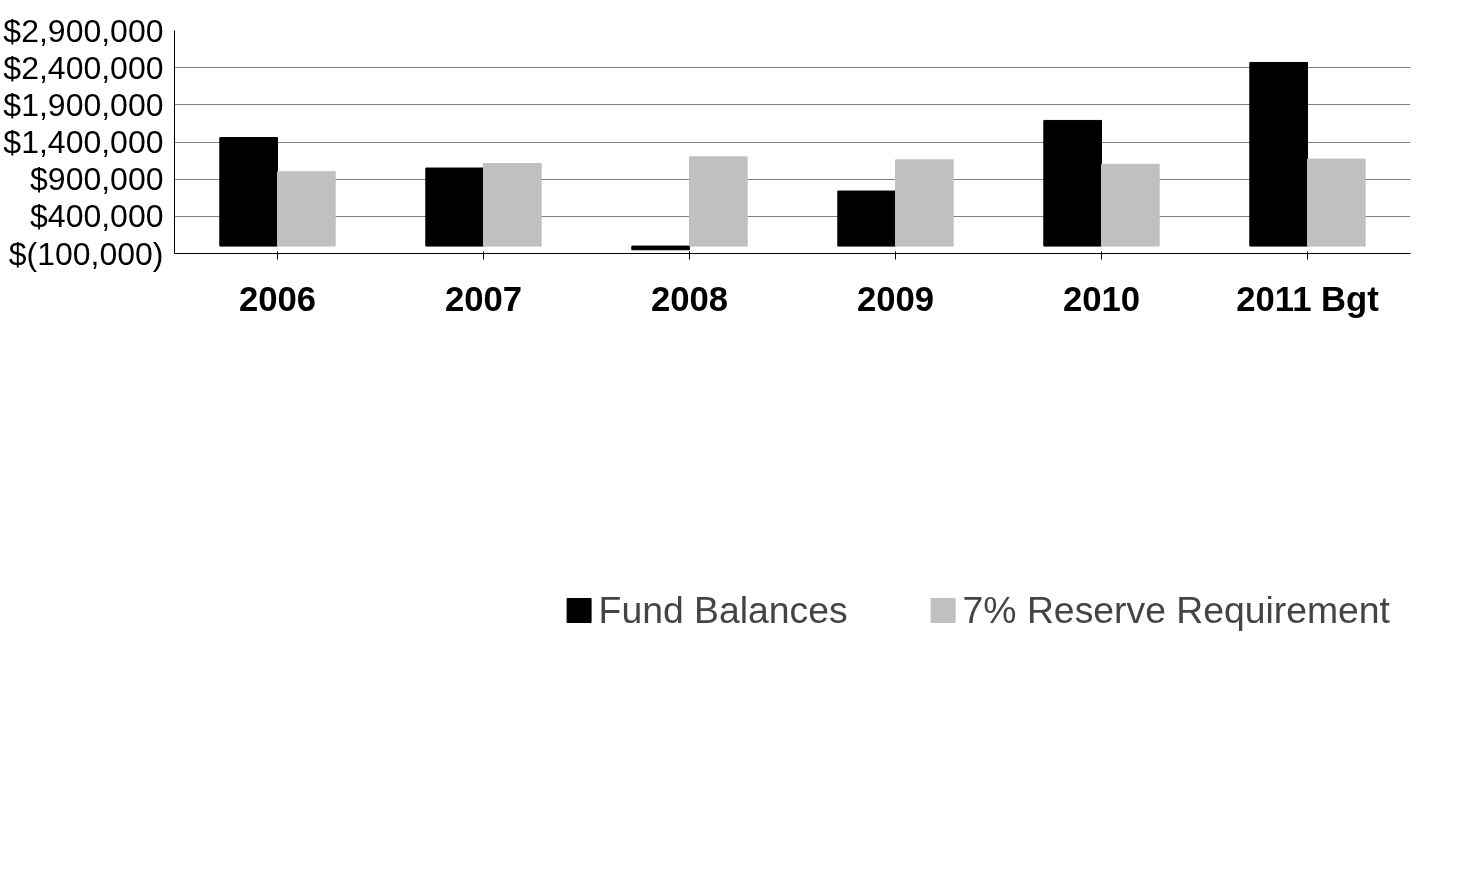 The image size is (1458, 882). I want to click on y-tick-label: $400,000, so click(97, 216).